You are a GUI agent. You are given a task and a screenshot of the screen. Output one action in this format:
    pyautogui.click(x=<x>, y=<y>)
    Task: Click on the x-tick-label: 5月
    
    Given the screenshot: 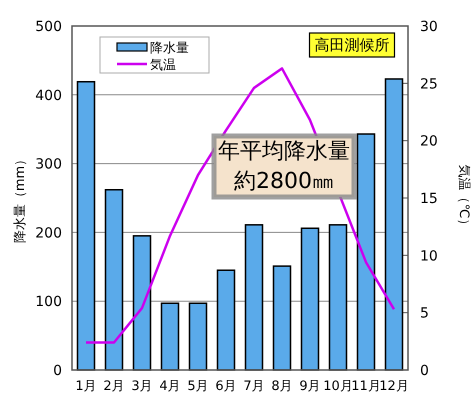 What is the action you would take?
    pyautogui.click(x=198, y=386)
    